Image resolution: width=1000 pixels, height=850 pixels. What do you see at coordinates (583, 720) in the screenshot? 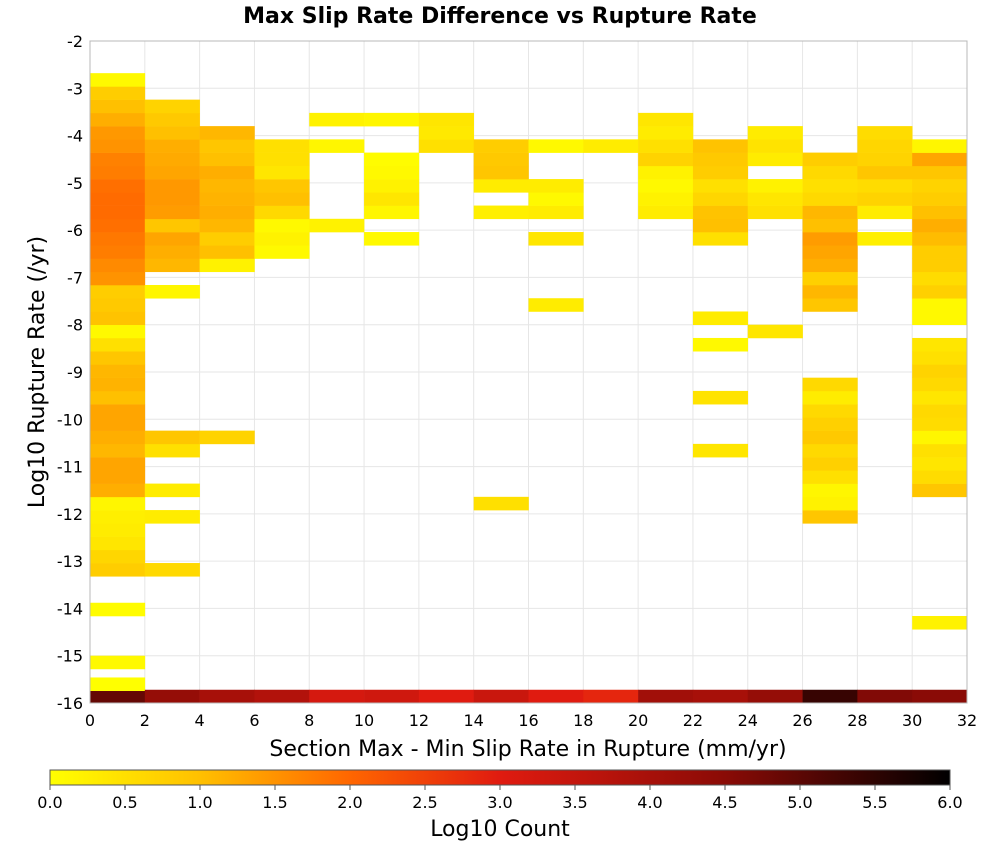
I see `x-tick-label: 18` at bounding box center [583, 720].